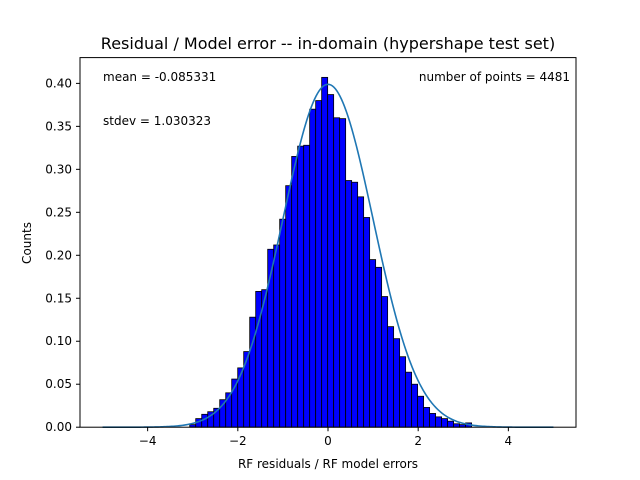 This screenshot has height=480, width=640. I want to click on x-tick-label: 2, so click(418, 441).